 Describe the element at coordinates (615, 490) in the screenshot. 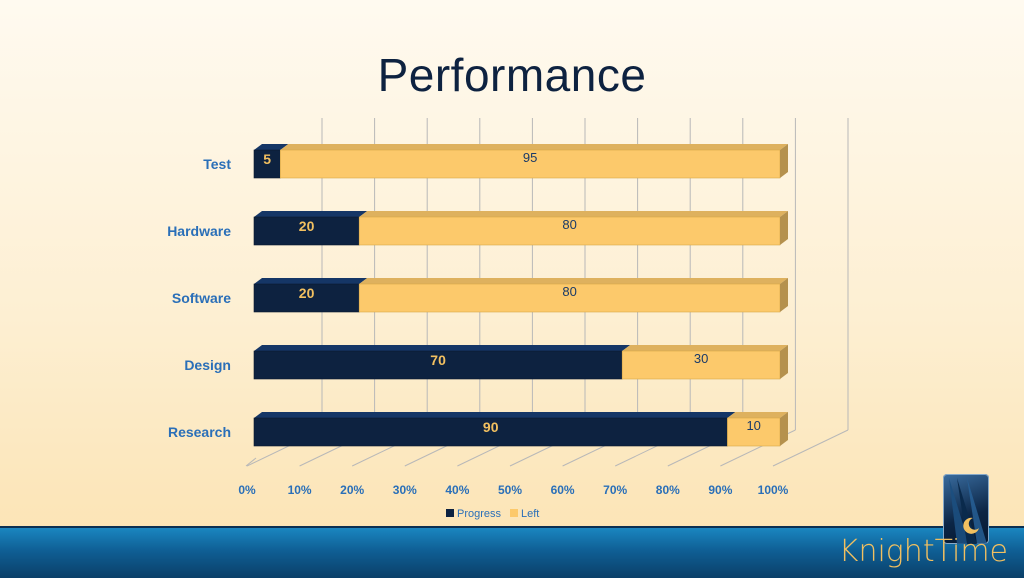

I see `x-tick-label: 70%` at that location.